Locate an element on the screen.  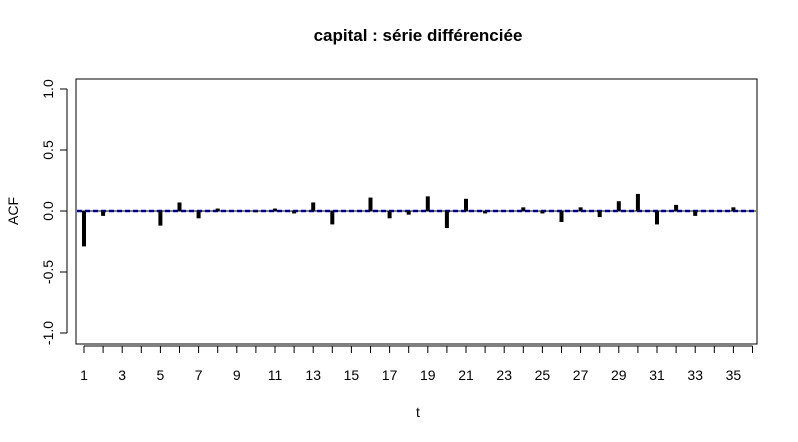
x-tick-label: 35 is located at coordinates (734, 375).